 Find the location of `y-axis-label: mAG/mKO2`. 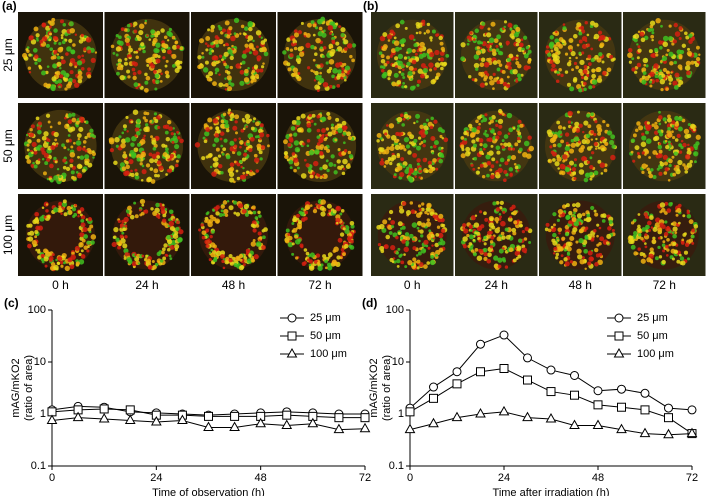

y-axis-label: mAG/mKO2 is located at coordinates (16, 387).